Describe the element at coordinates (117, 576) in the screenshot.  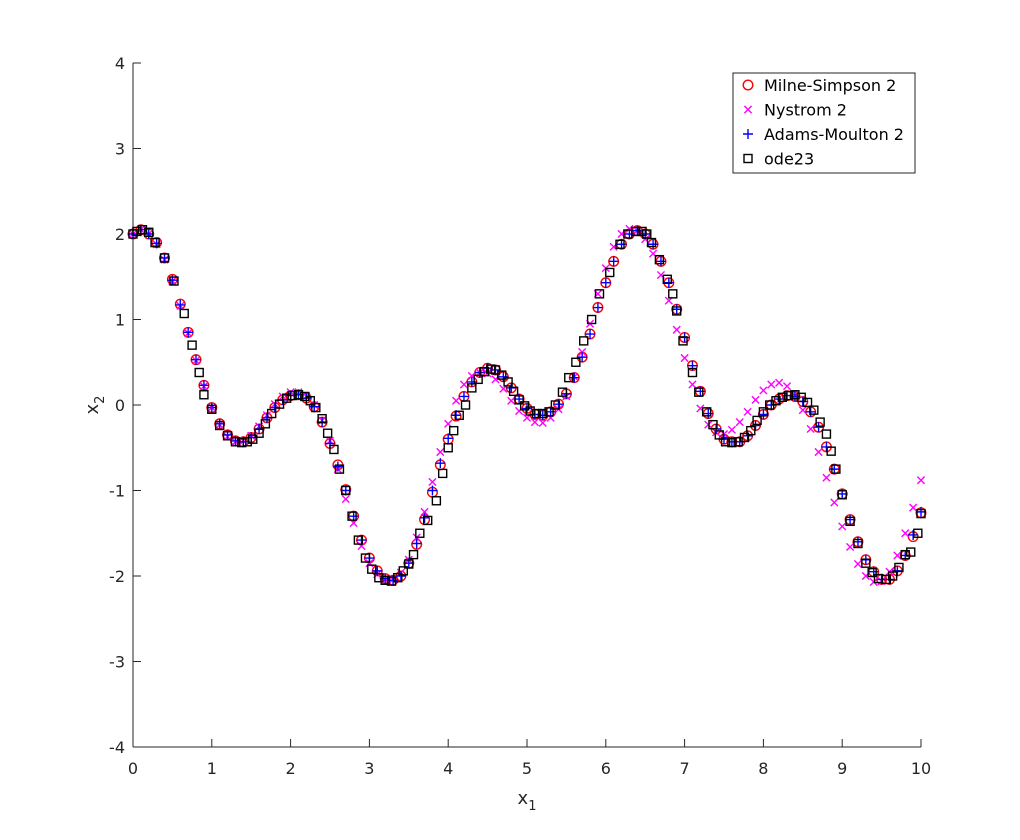
I see `y-tick-label: -2` at that location.